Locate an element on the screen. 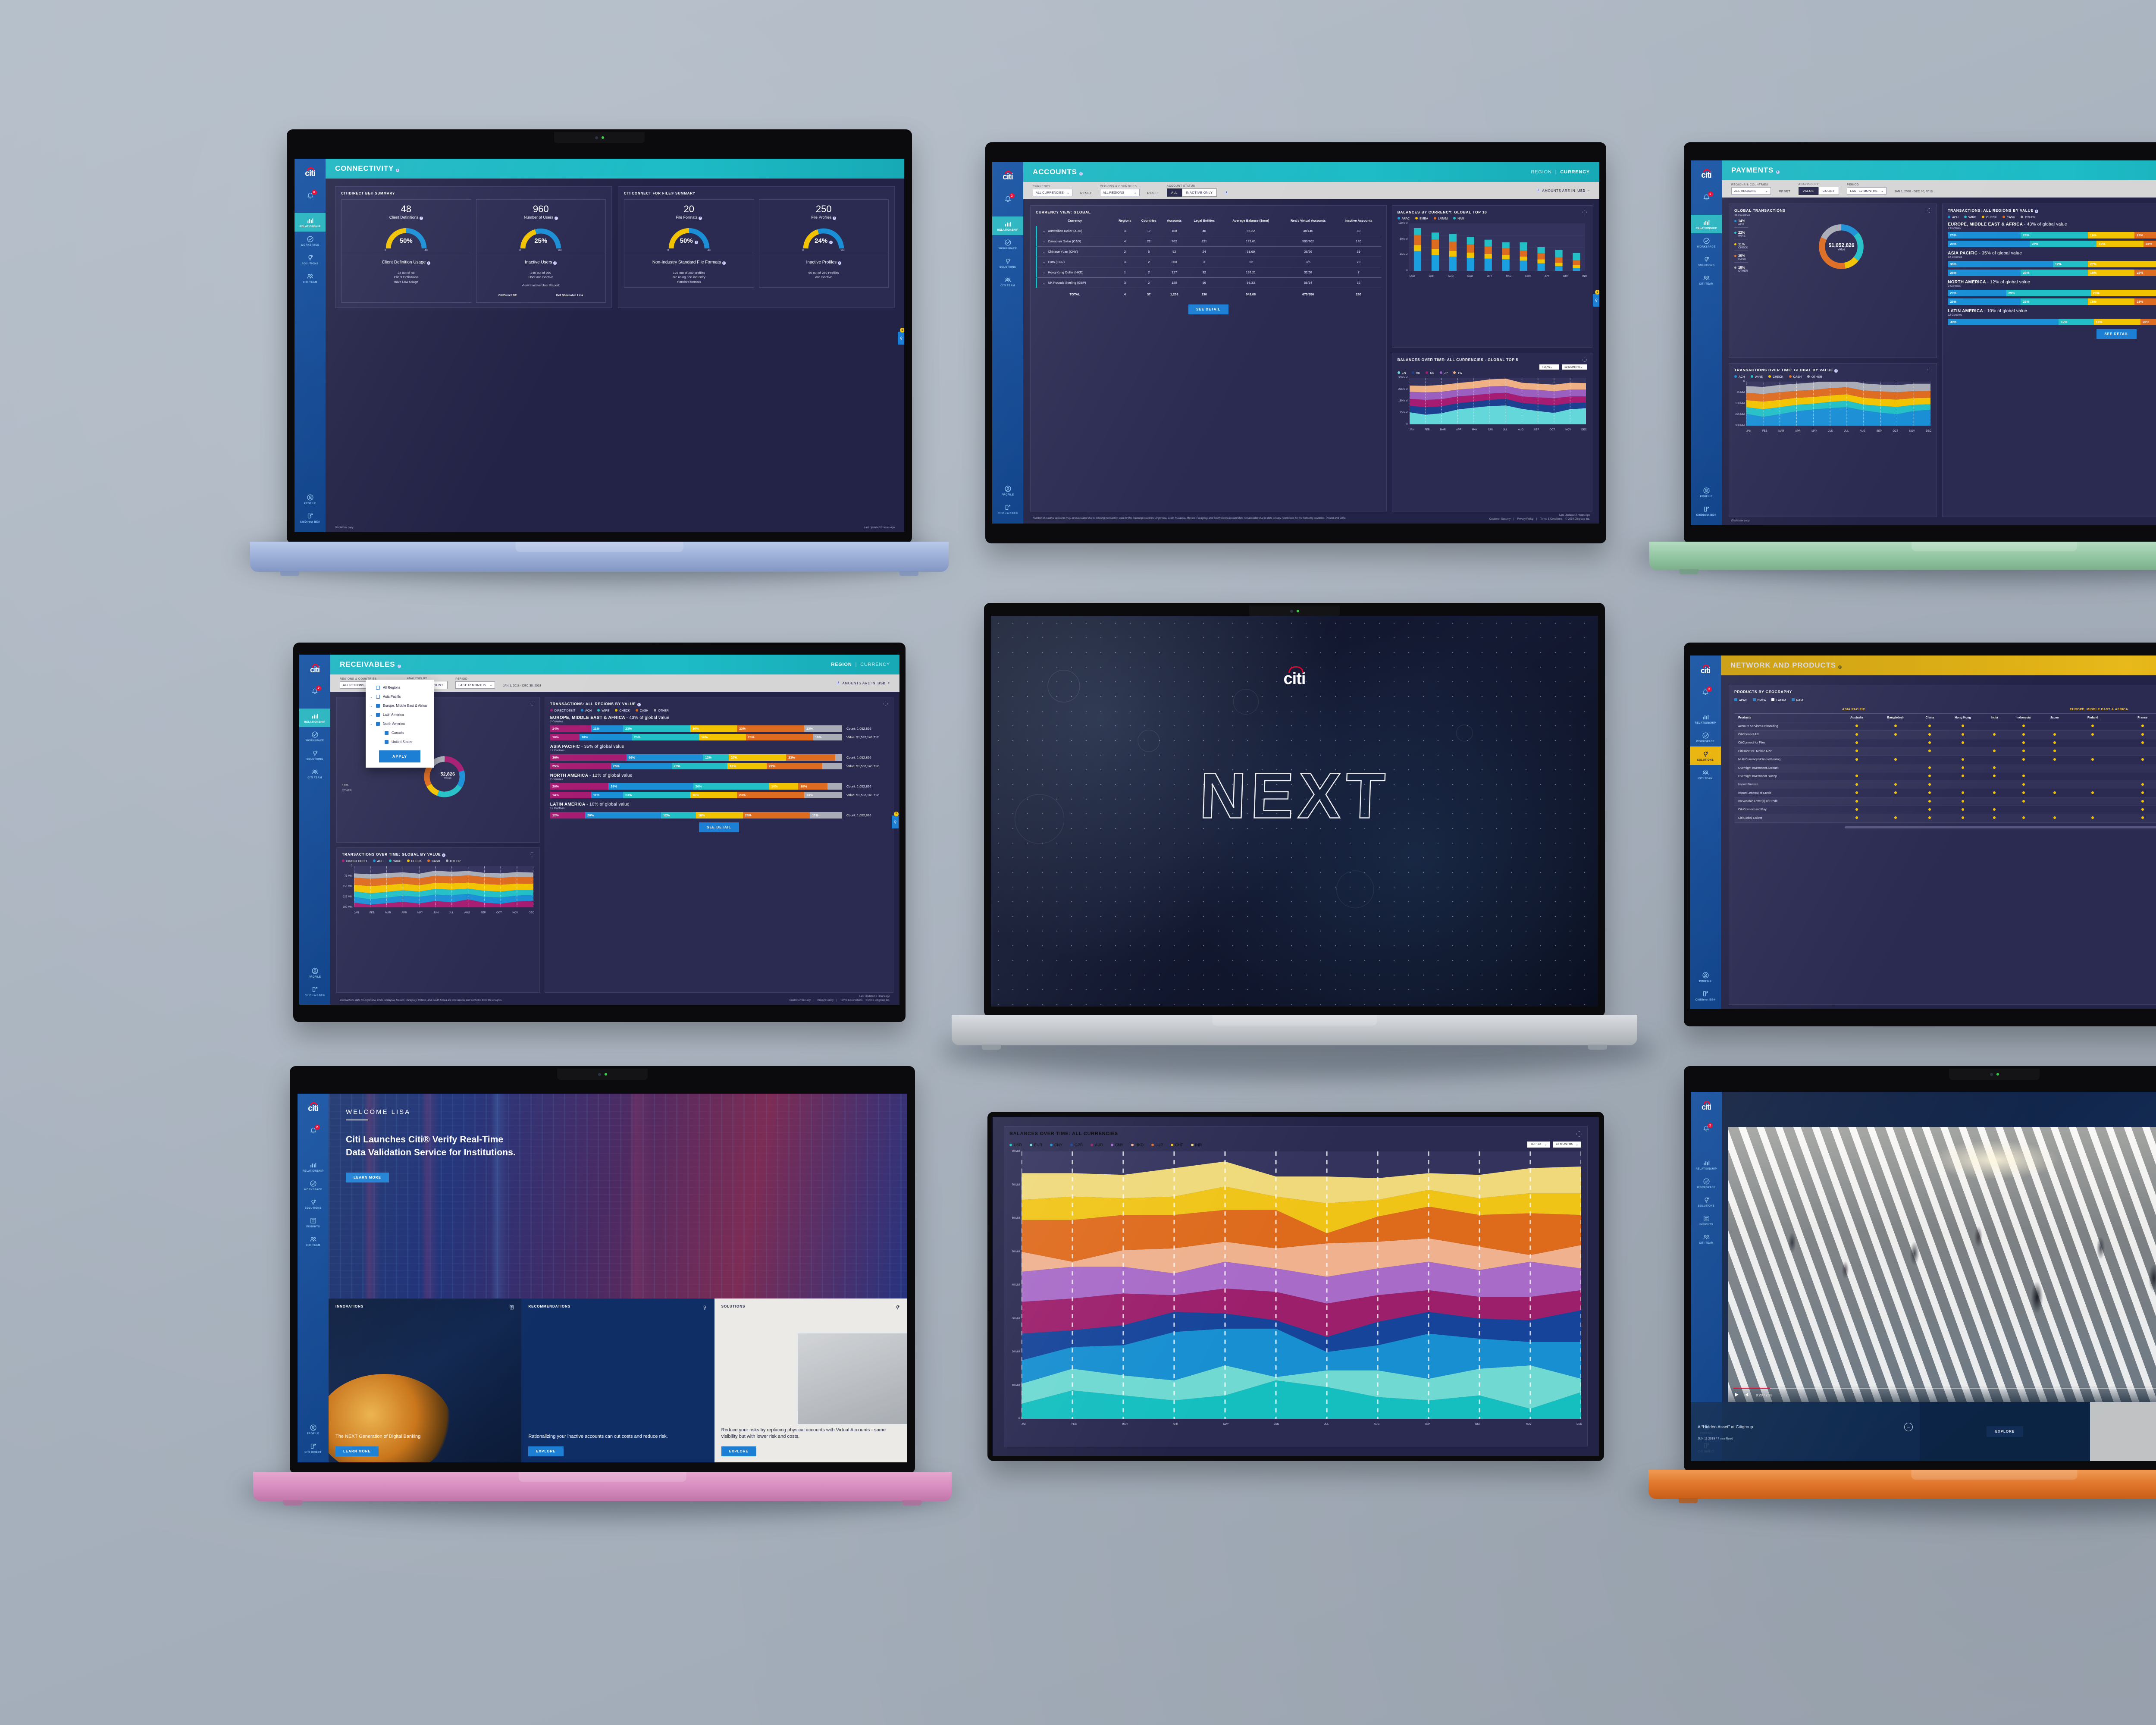 This screenshot has height=1725, width=2156. sidebar-item-citi-direct: CITI DIRECT is located at coordinates (313, 1448).